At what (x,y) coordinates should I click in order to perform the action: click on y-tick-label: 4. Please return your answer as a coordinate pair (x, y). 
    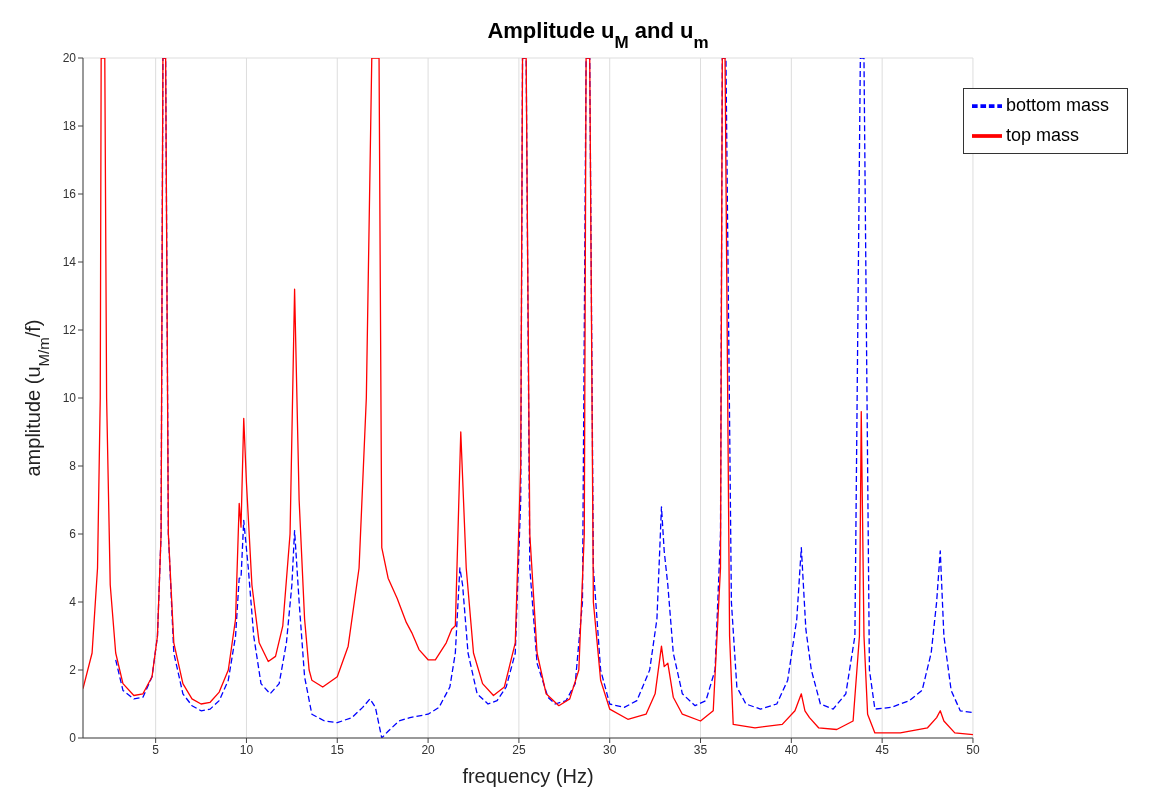
    Looking at the image, I should click on (73, 602).